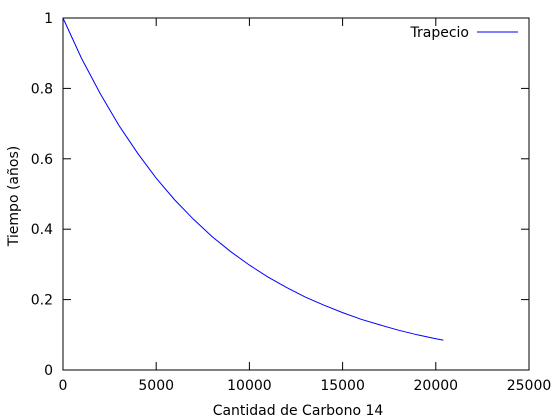 This screenshot has width=560, height=420. I want to click on x-axis-label: Cantidad de Carbono 14, so click(298, 411).